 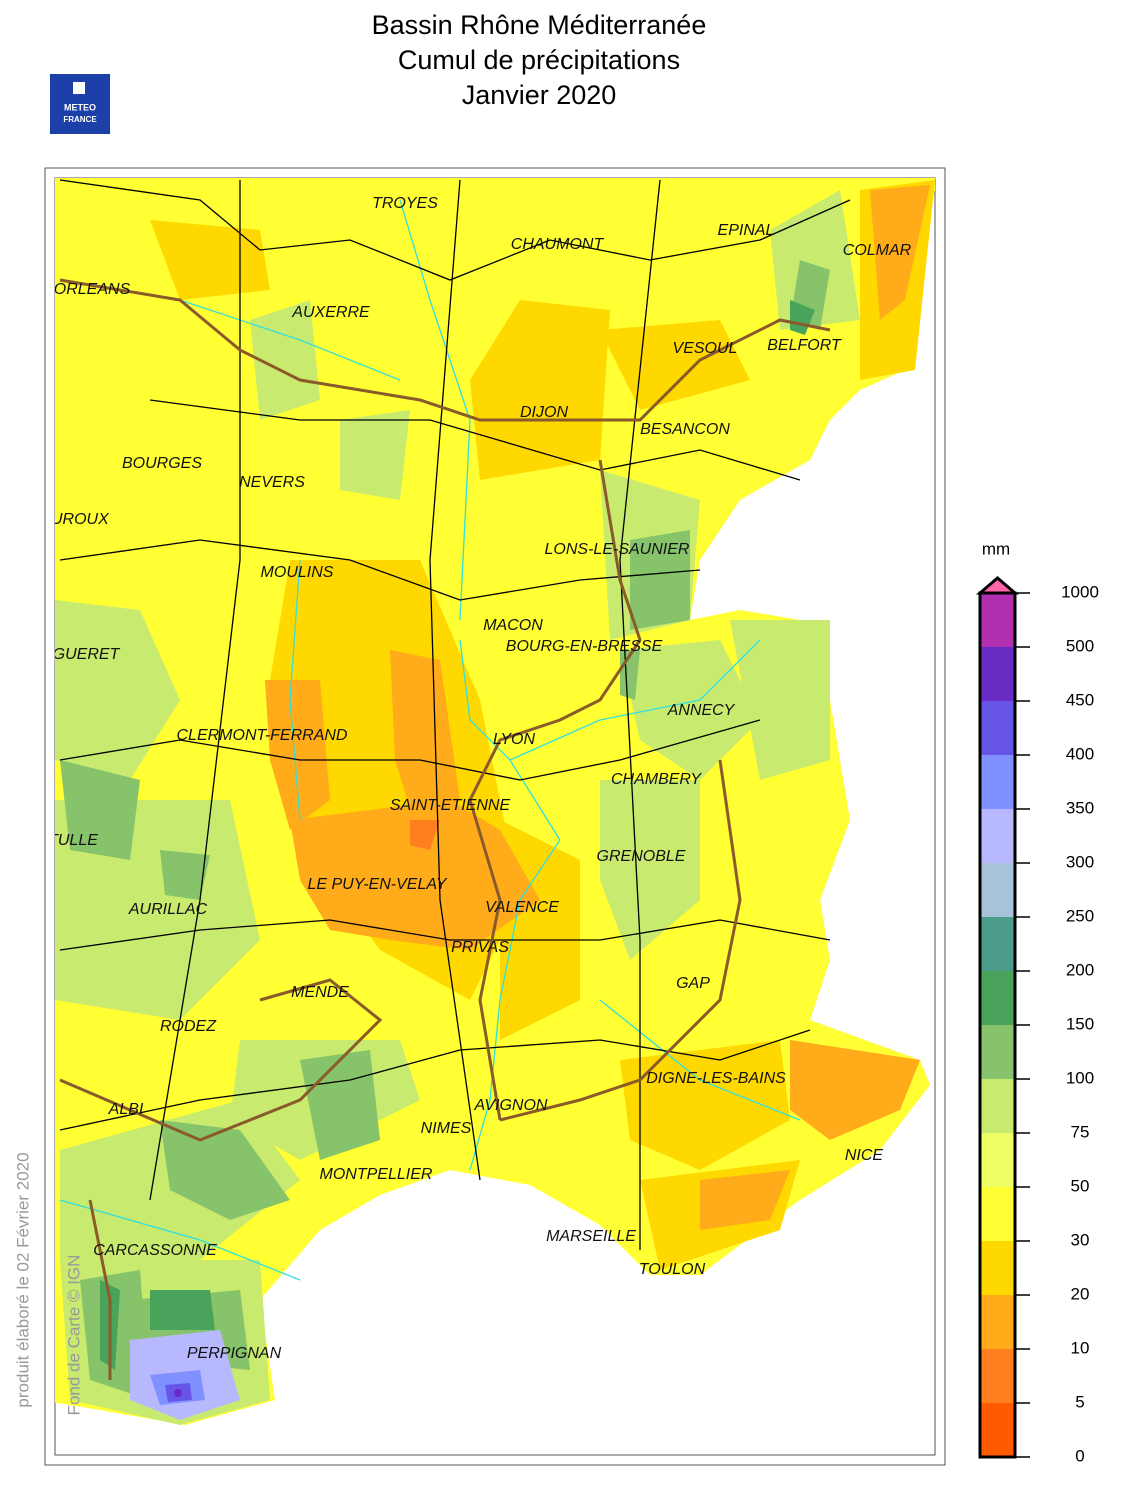 I want to click on city-label: SAINT-ETIENNE, so click(x=450, y=805).